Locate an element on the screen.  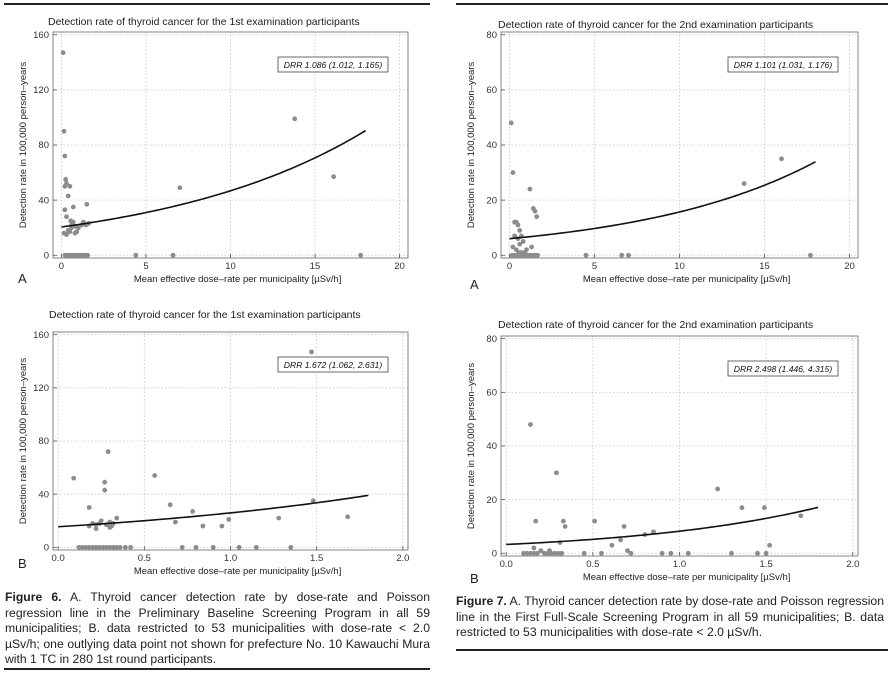
fig6a-annotation: DRR 1.086 (1.012, 1.165) is located at coordinates (333, 65).